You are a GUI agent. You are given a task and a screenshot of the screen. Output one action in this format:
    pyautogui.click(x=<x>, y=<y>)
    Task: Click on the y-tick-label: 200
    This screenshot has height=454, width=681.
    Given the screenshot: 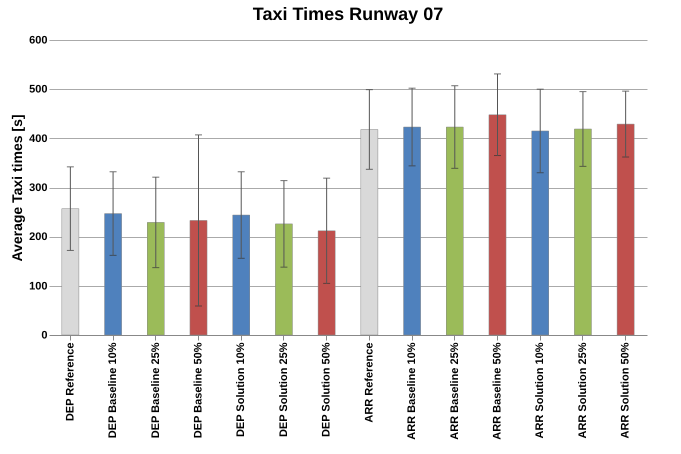 What is the action you would take?
    pyautogui.click(x=38, y=237)
    